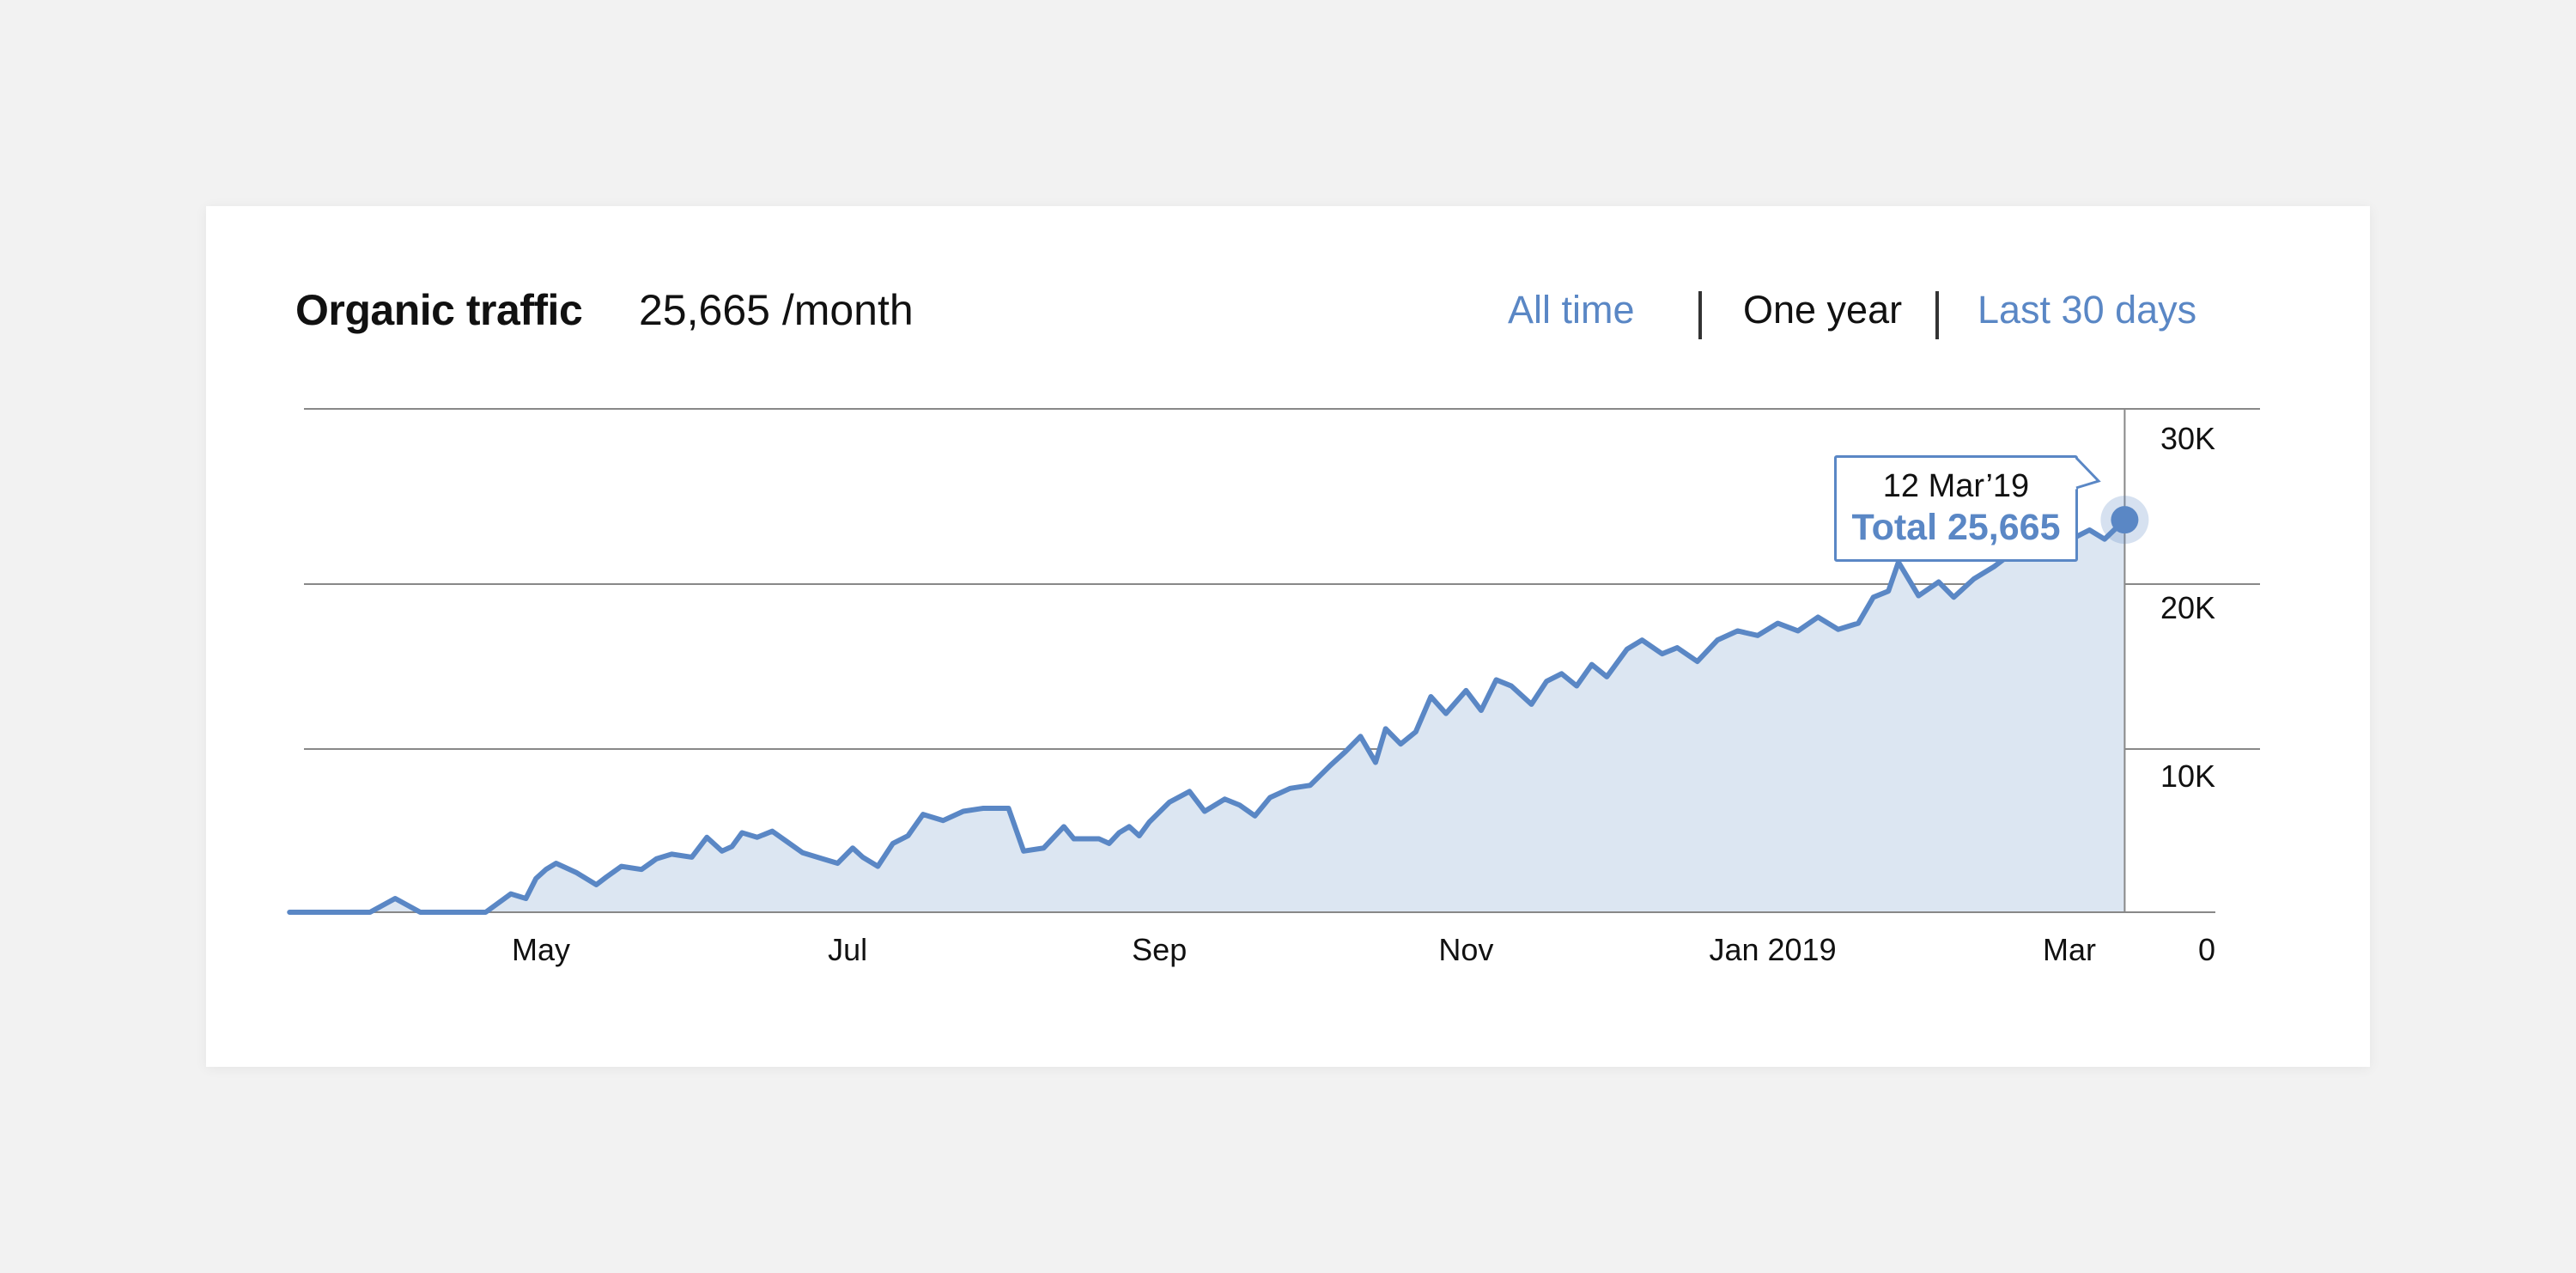 This screenshot has width=2576, height=1273. Describe the element at coordinates (1159, 949) in the screenshot. I see `x-tick-label: Sep` at that location.